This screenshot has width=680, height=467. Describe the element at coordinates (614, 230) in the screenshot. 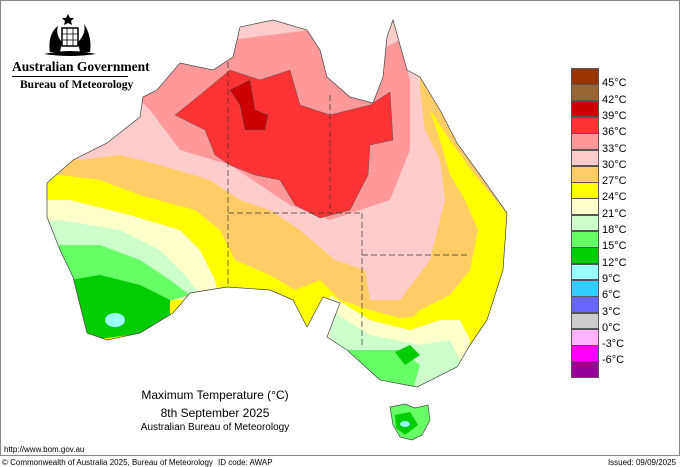

I see `legend-label: 18°C` at that location.